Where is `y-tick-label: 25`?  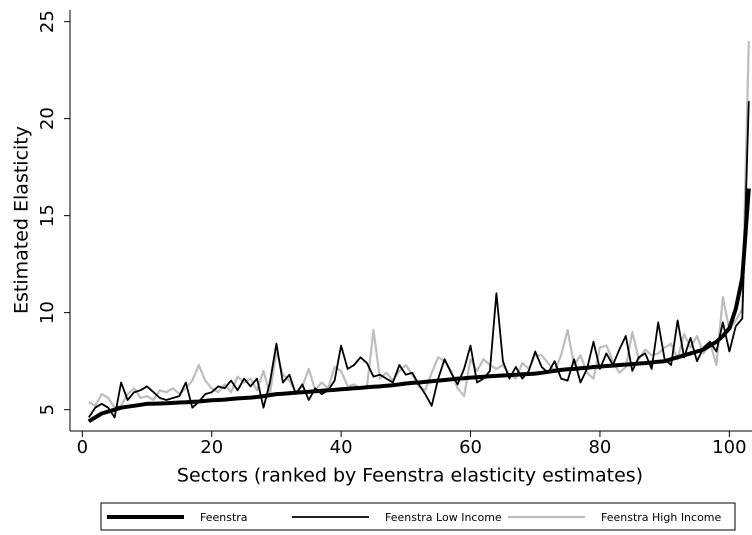 y-tick-label: 25 is located at coordinates (47, 21).